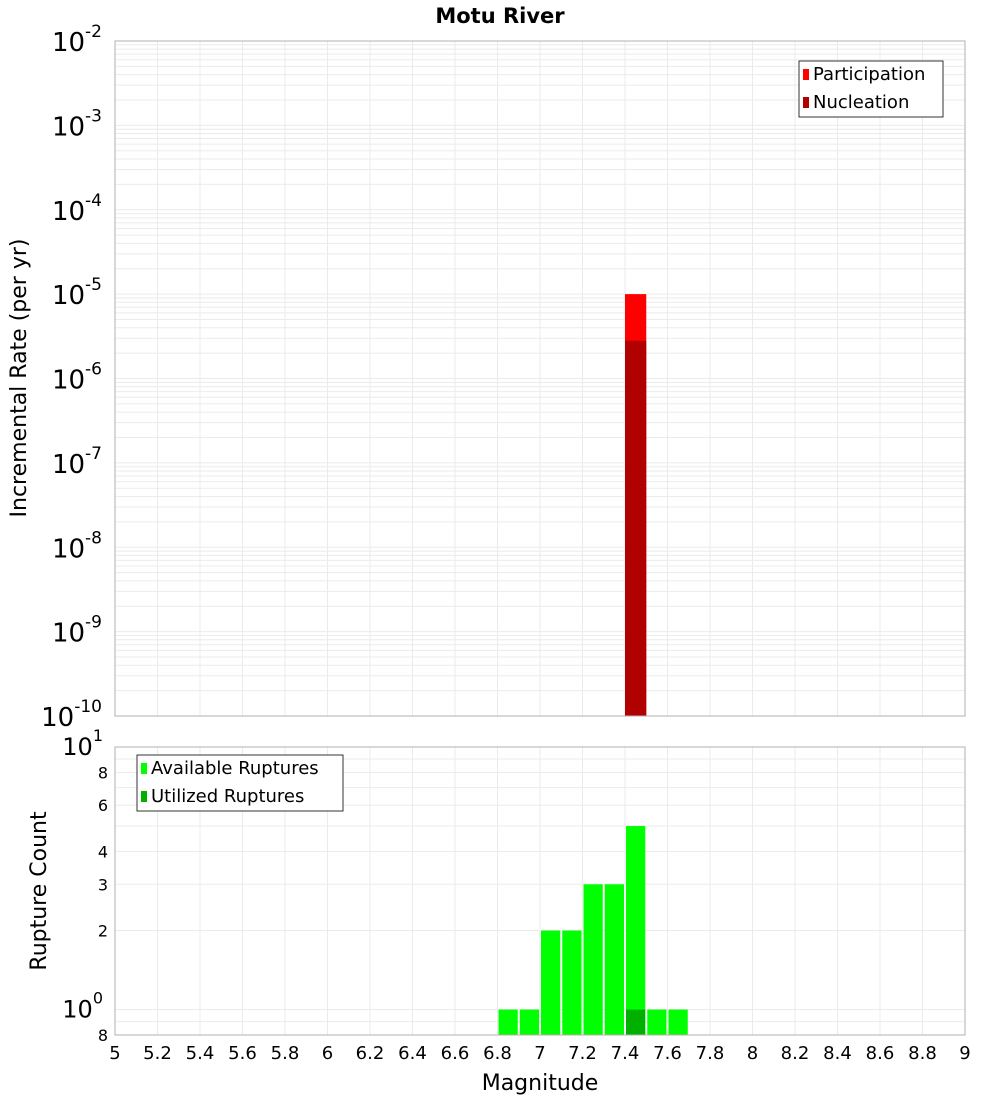  I want to click on x-tick-label: 6.6, so click(455, 1053).